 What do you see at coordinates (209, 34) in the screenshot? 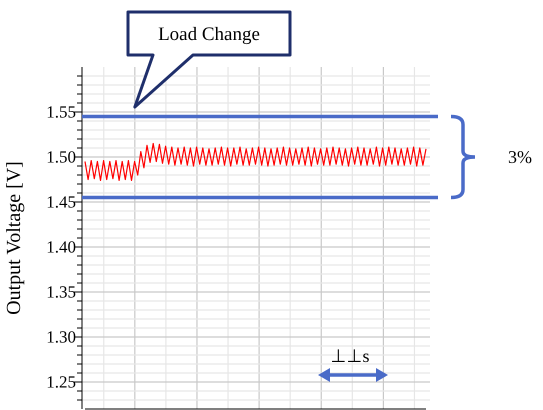
I see `text: Load Change` at bounding box center [209, 34].